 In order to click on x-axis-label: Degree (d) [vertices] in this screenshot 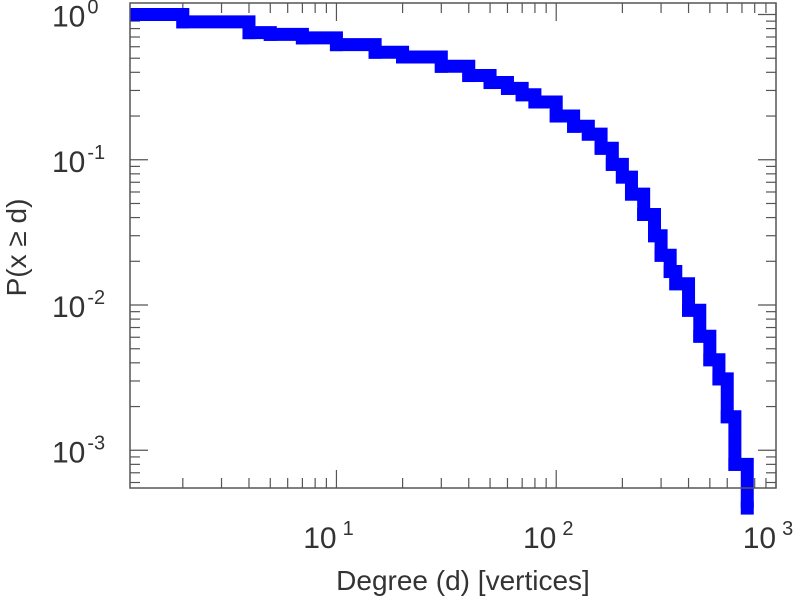, I will do `click(463, 580)`.